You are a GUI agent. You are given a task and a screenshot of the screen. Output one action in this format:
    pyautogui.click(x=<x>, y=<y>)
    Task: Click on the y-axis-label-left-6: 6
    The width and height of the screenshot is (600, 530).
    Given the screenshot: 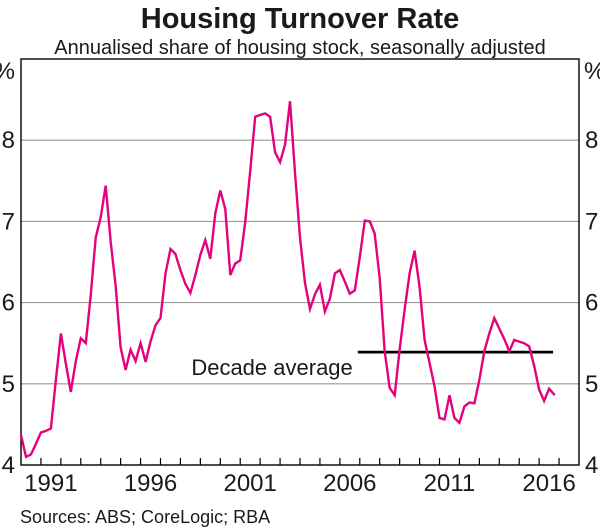 What is the action you would take?
    pyautogui.click(x=8, y=303)
    